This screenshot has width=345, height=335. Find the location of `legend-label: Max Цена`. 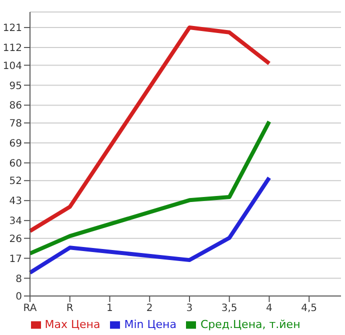

legend-label: Max Цена is located at coordinates (72, 324).